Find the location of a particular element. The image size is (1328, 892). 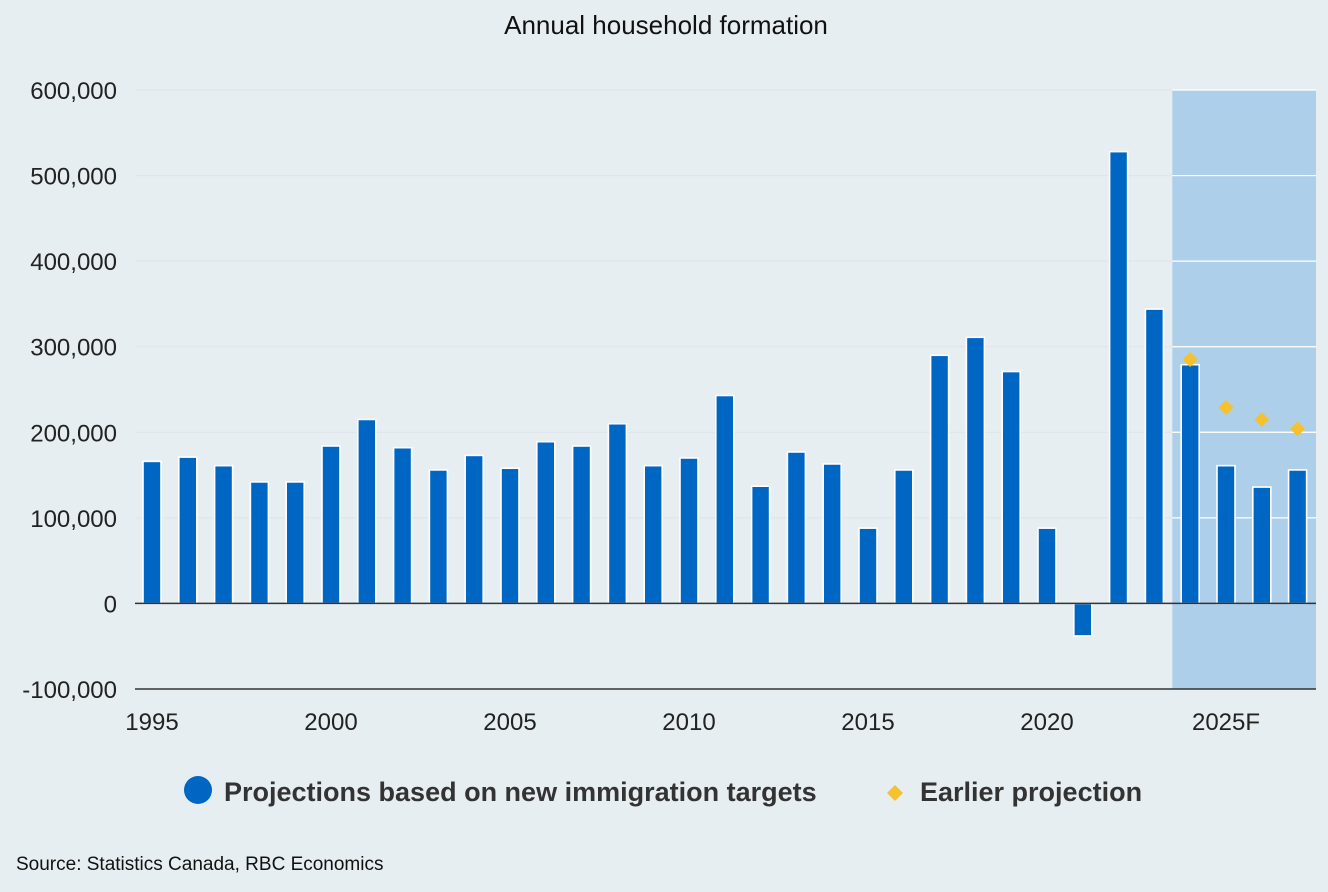

bar-2012 is located at coordinates (760, 545).